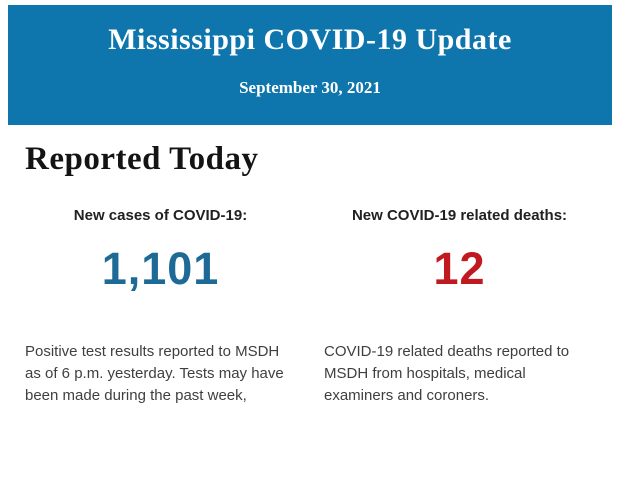  What do you see at coordinates (310, 87) in the screenshot?
I see `newsletter-date: September 30, 2021` at bounding box center [310, 87].